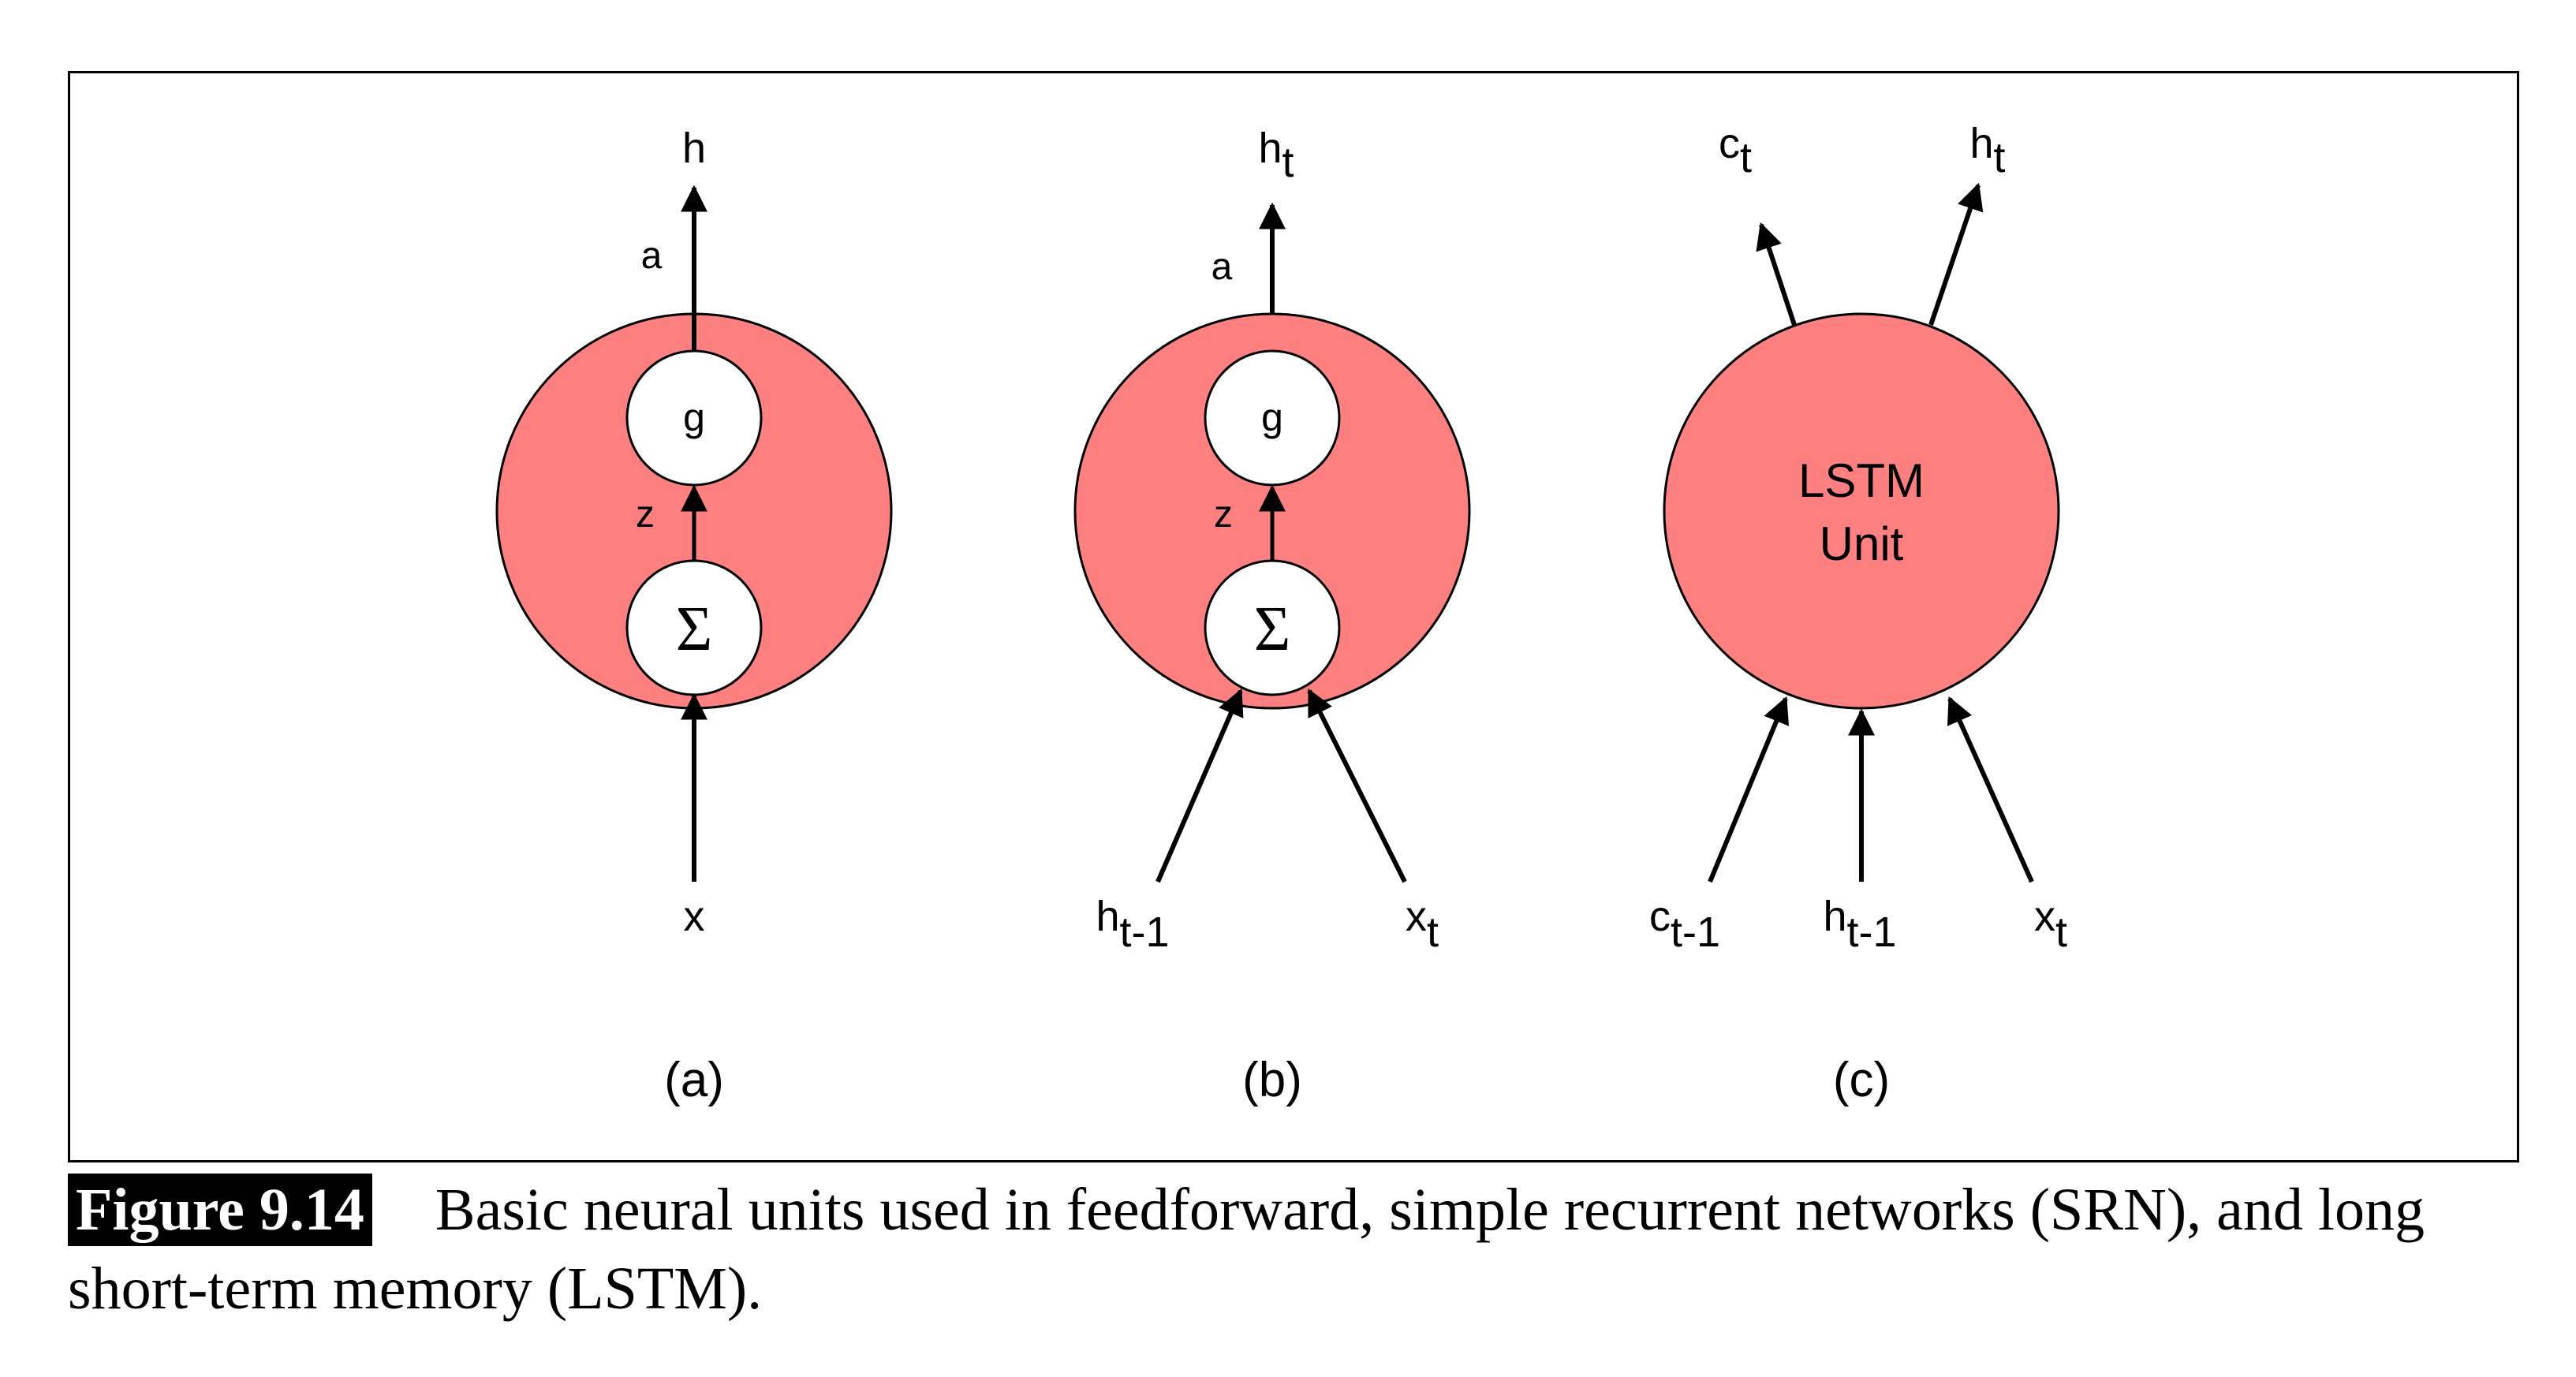 The height and width of the screenshot is (1377, 2576). Describe the element at coordinates (1861, 511) in the screenshot. I see `lstm-unit-circle` at that location.